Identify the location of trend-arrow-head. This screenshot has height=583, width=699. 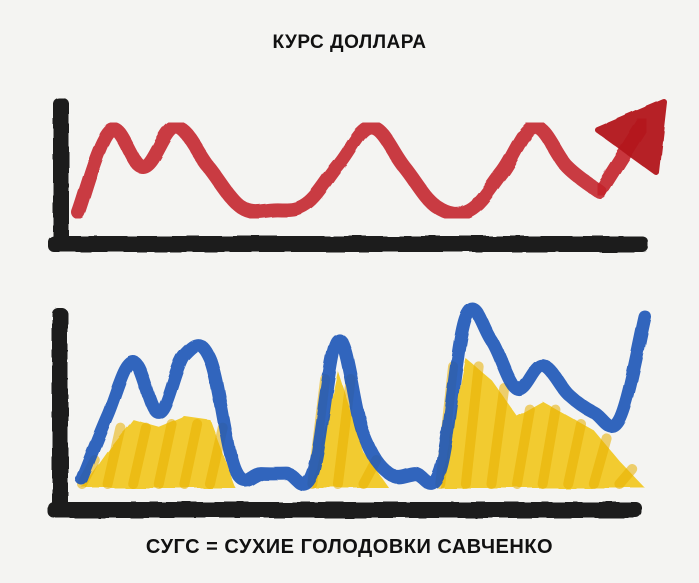
(631, 137).